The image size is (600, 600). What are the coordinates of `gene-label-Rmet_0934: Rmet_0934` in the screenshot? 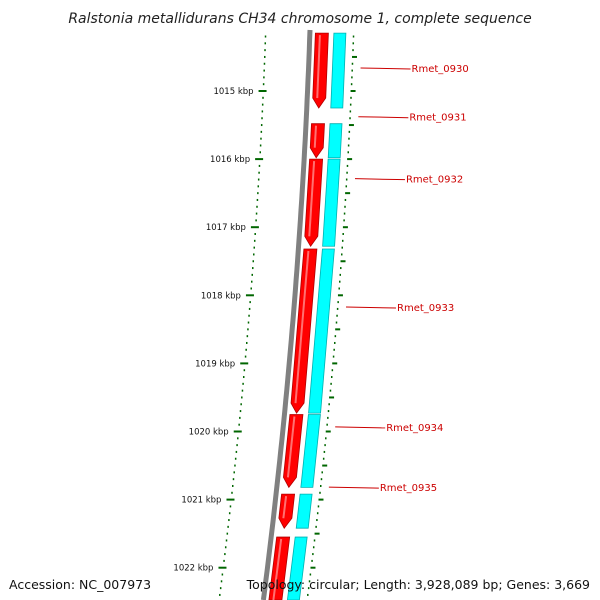 It's located at (414, 428).